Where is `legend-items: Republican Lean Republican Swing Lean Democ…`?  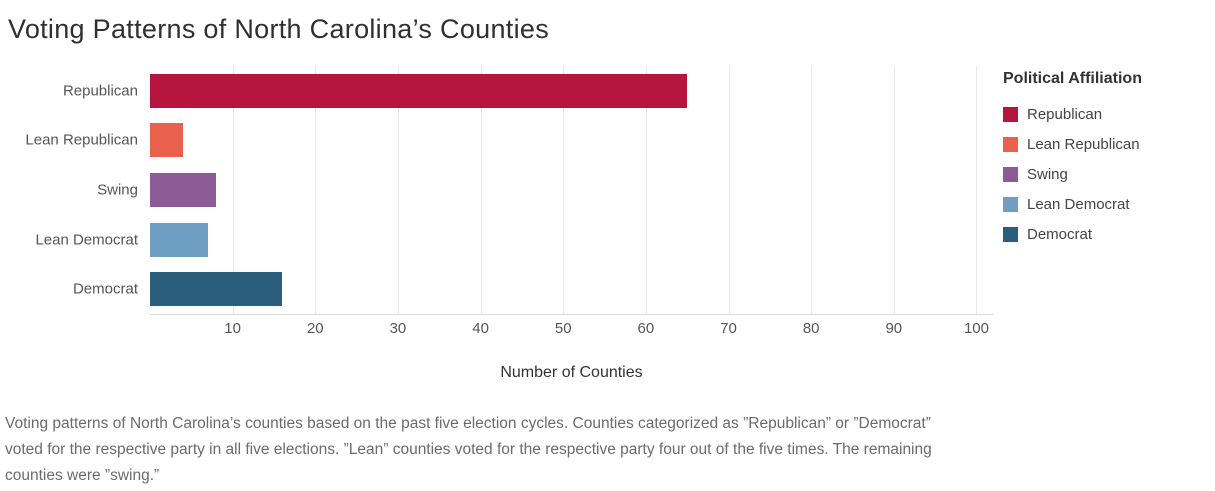 legend-items: Republican Lean Republican Swing Lean Democ… is located at coordinates (1105, 174).